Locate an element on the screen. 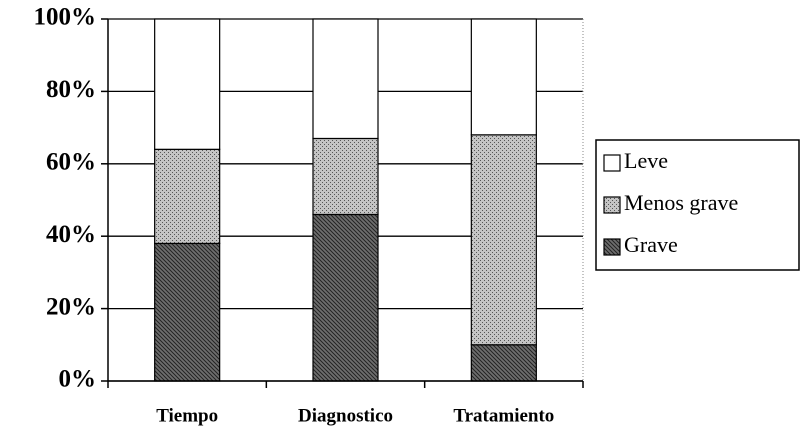  x-tick-label: Tiempo is located at coordinates (187, 415).